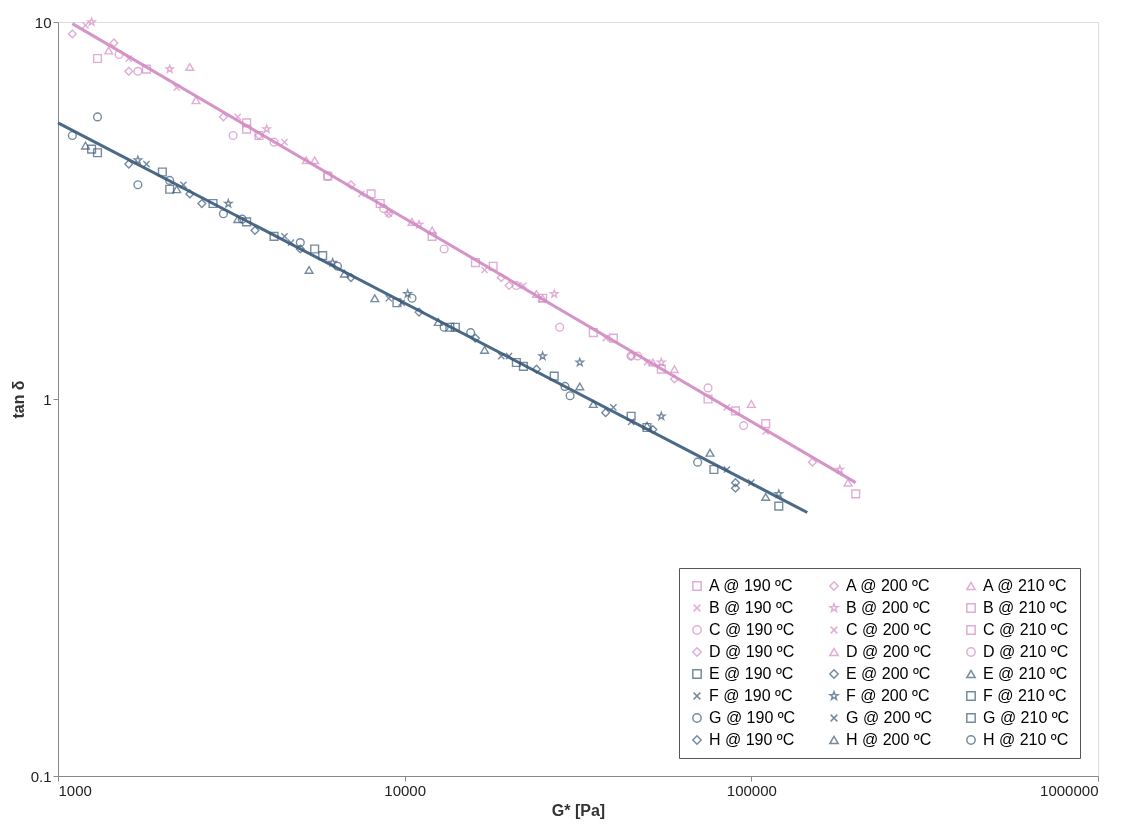 This screenshot has width=1139, height=828. What do you see at coordinates (1025, 607) in the screenshot?
I see `legend-label: B @ 210 ºC` at bounding box center [1025, 607].